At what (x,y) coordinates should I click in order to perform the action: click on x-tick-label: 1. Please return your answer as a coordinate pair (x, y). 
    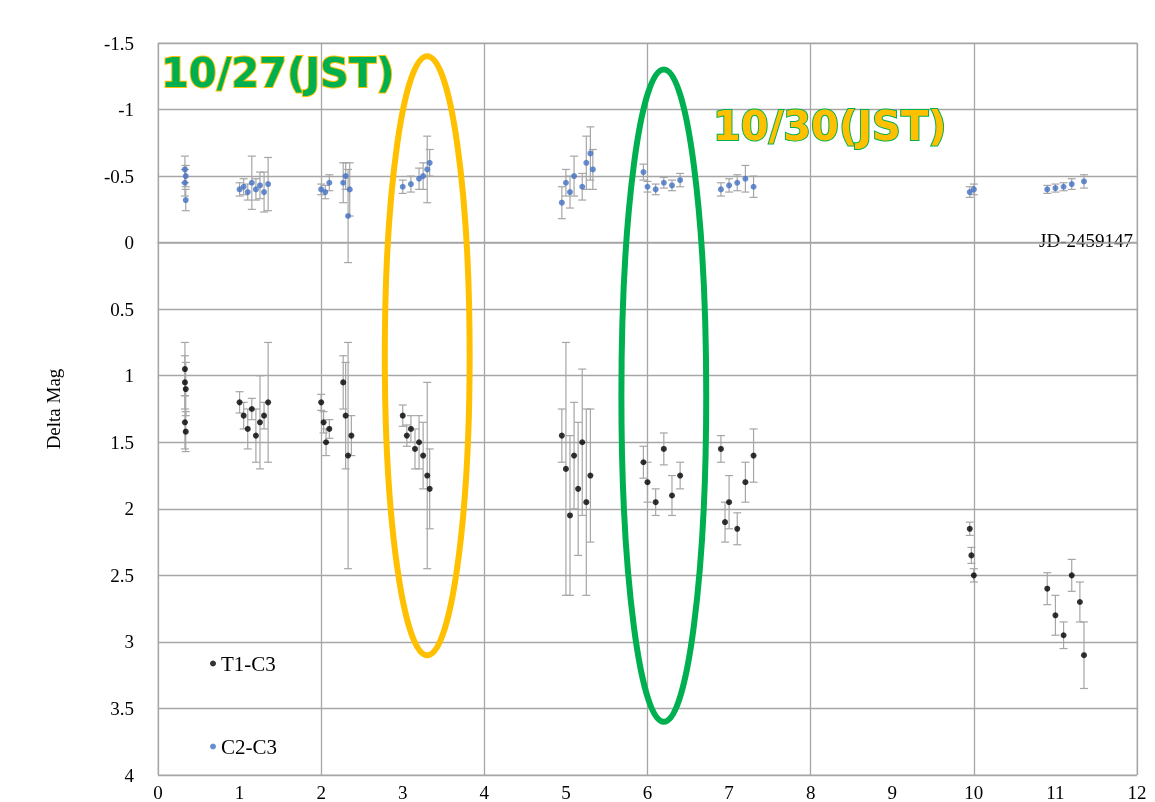
    Looking at the image, I should click on (239, 792).